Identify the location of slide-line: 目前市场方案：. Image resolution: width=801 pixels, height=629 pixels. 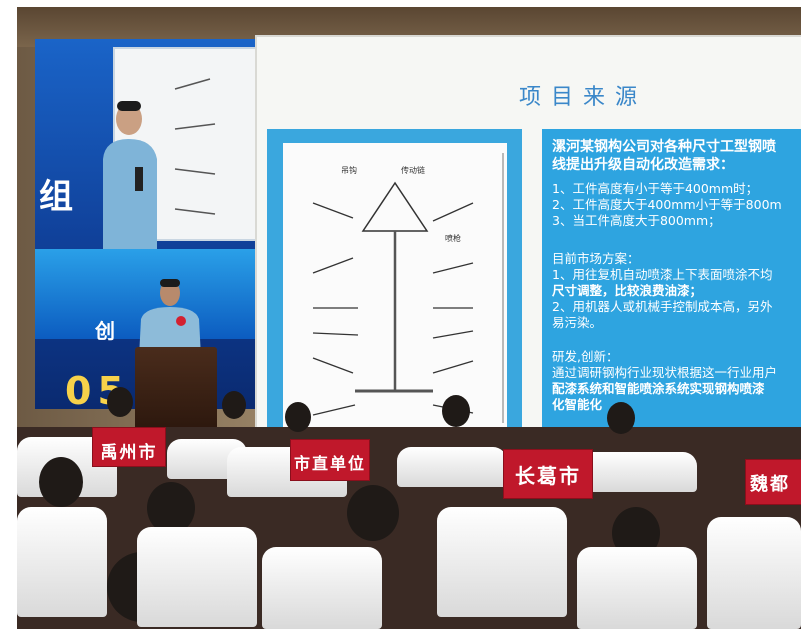
(596, 258).